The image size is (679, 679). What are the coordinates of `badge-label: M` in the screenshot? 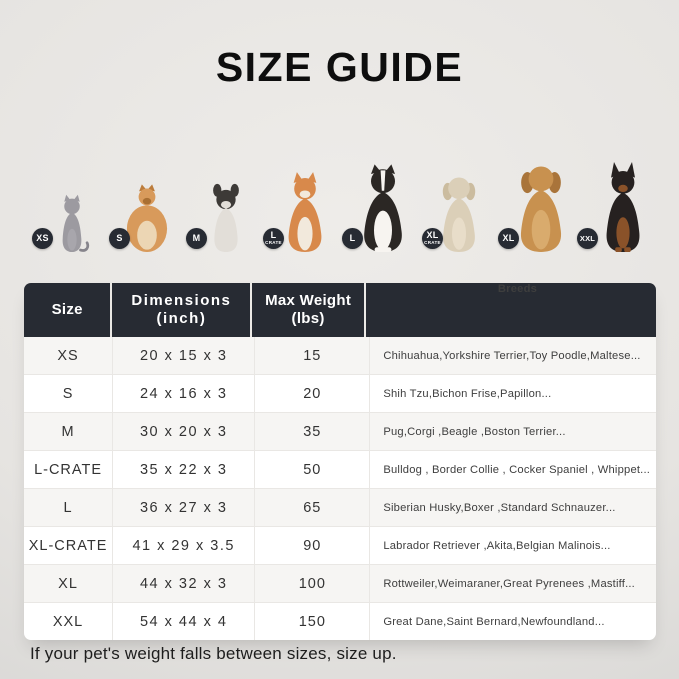 It's located at (196, 238).